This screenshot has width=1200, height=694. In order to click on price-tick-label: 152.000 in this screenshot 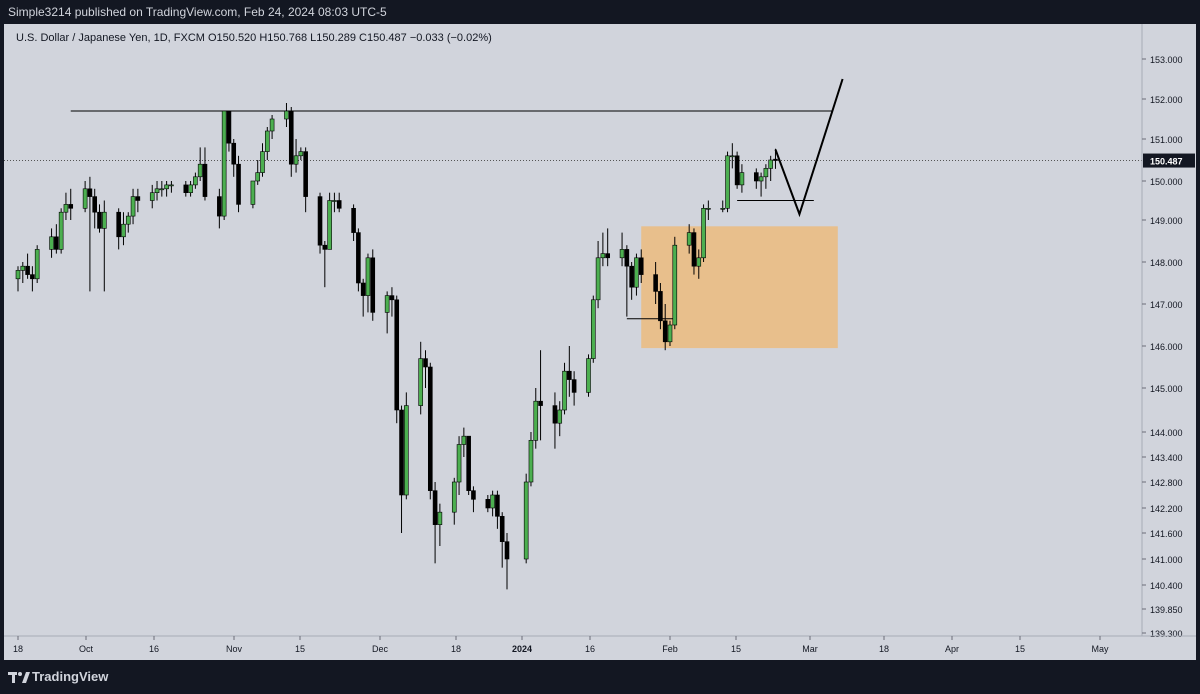, I will do `click(1166, 100)`.